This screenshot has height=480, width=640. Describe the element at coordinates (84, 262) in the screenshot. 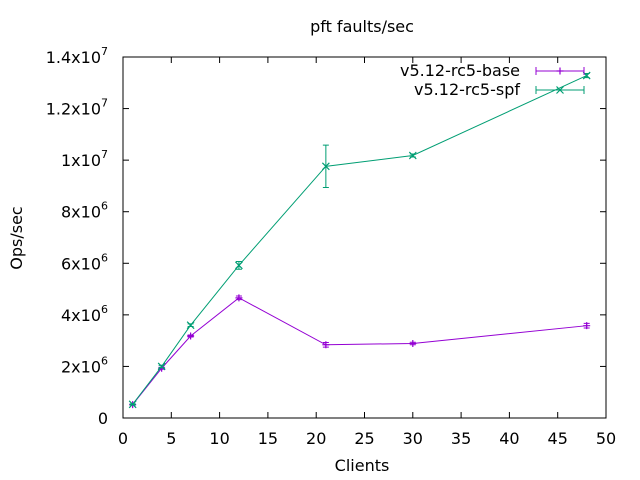

I see `y-tick-label: 6x10⁶` at that location.